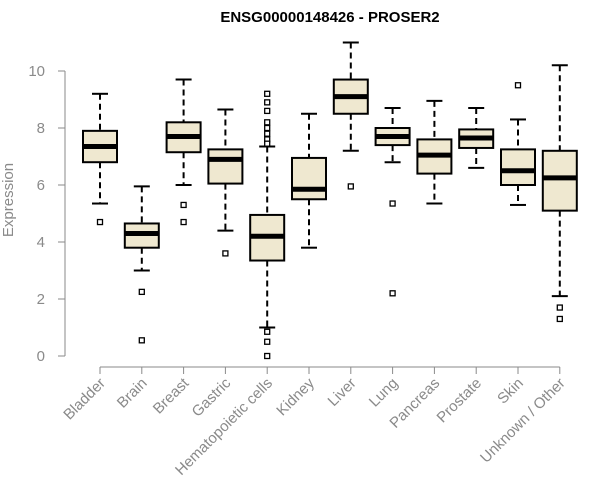 The height and width of the screenshot is (500, 600). Describe the element at coordinates (41, 356) in the screenshot. I see `y-tick-label: 0` at that location.